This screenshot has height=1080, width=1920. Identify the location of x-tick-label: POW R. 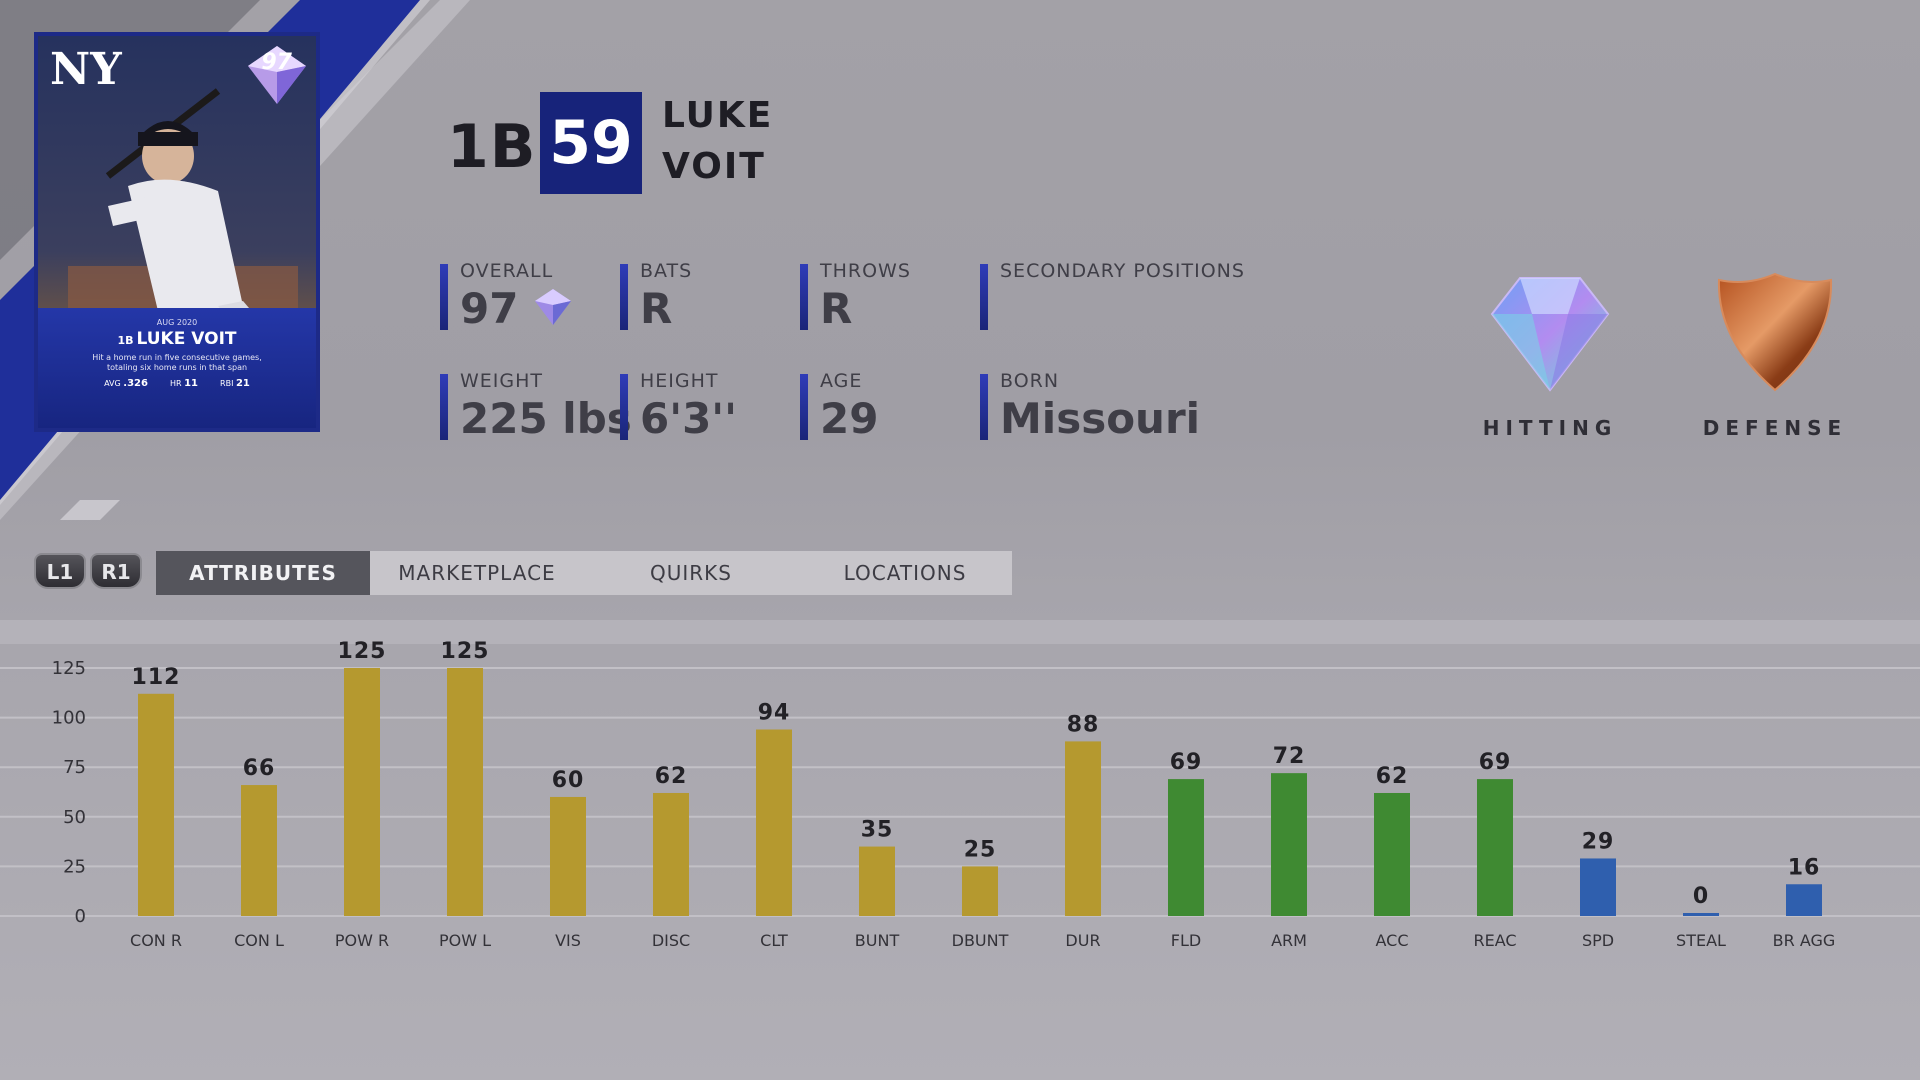
(362, 940).